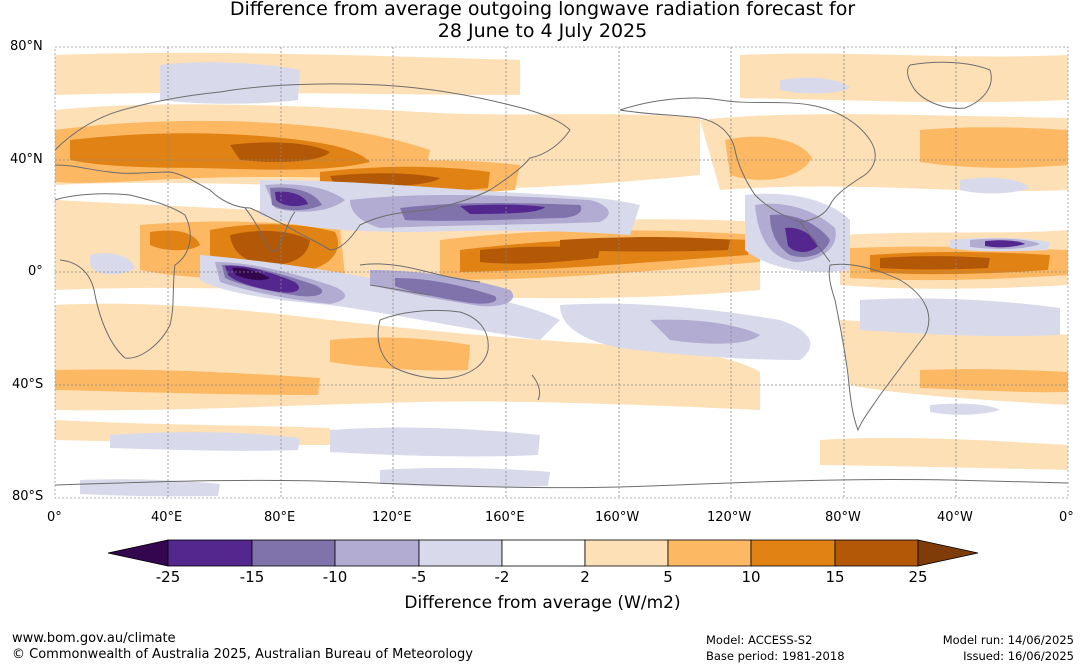  Describe the element at coordinates (759, 640) in the screenshot. I see `footer-model: Model: ACCESS-S2` at that location.